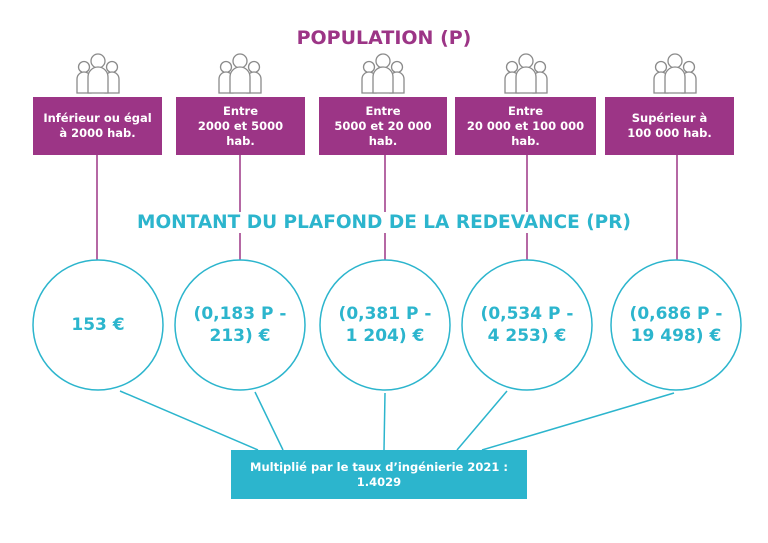  I want to click on formula-value-1: 153 €, so click(98, 325).